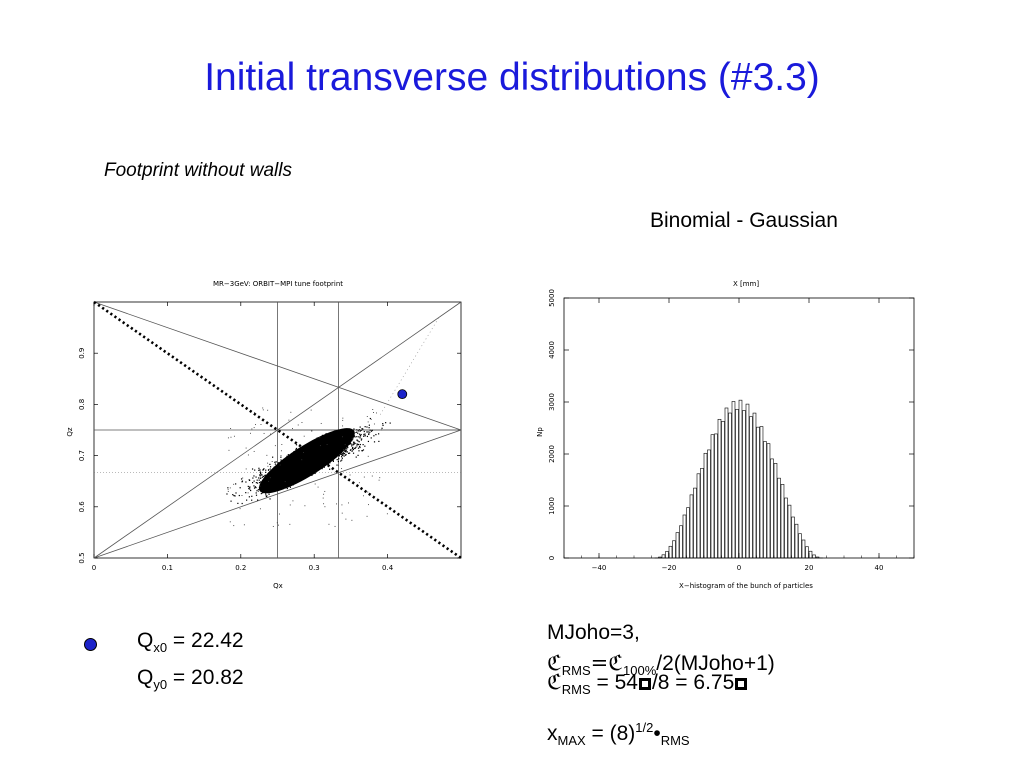  I want to click on y-tick-label: 3000, so click(552, 402).